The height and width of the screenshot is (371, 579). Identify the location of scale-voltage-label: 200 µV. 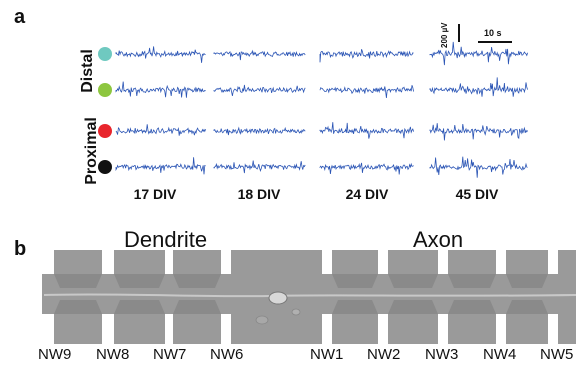
(444, 35).